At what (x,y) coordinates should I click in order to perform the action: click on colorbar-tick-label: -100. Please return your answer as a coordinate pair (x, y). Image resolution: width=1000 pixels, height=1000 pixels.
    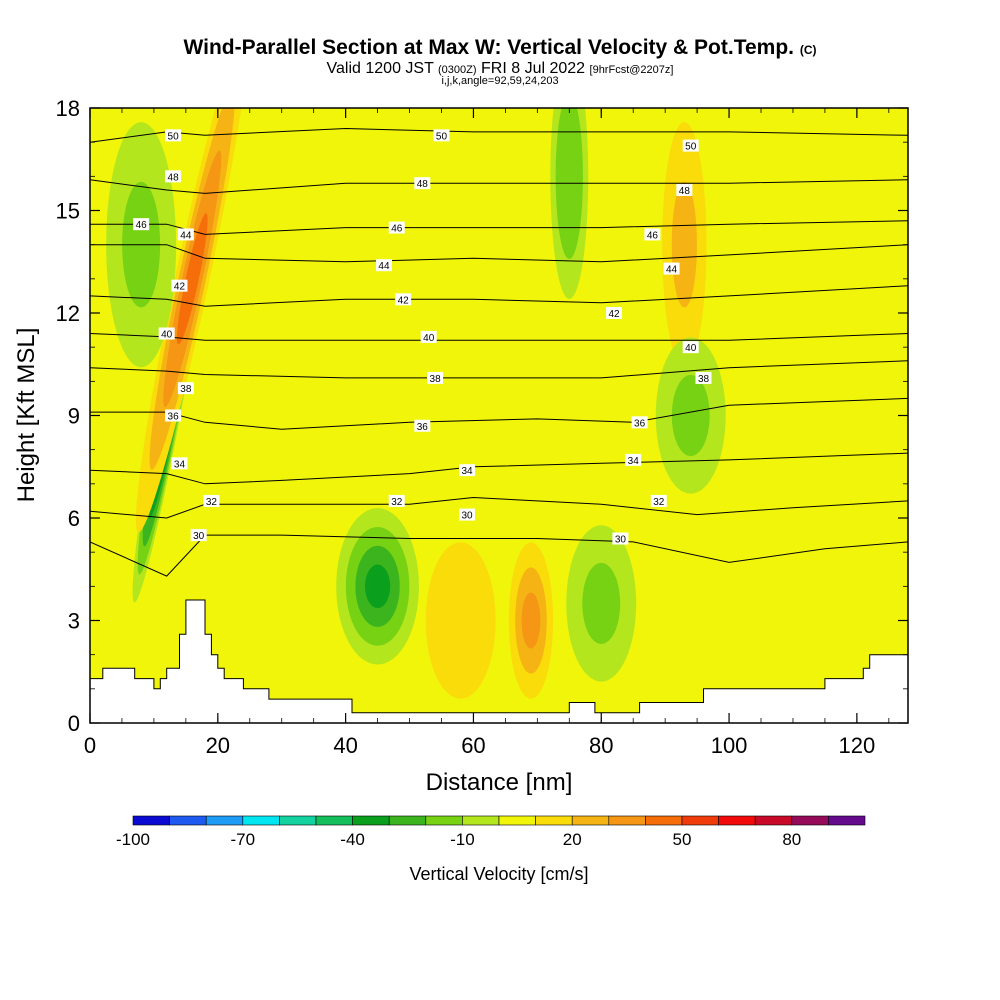
    Looking at the image, I should click on (133, 839).